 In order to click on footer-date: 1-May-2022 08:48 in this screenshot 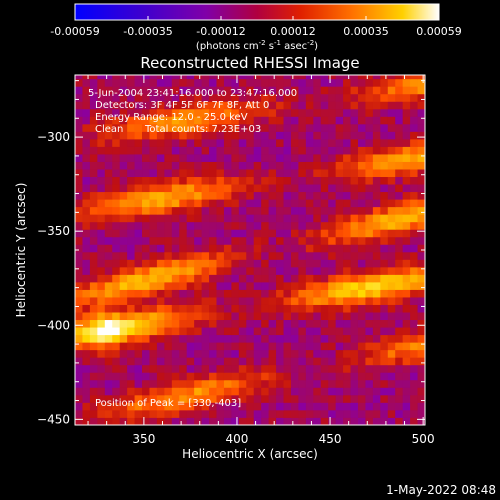, I will do `click(441, 490)`.